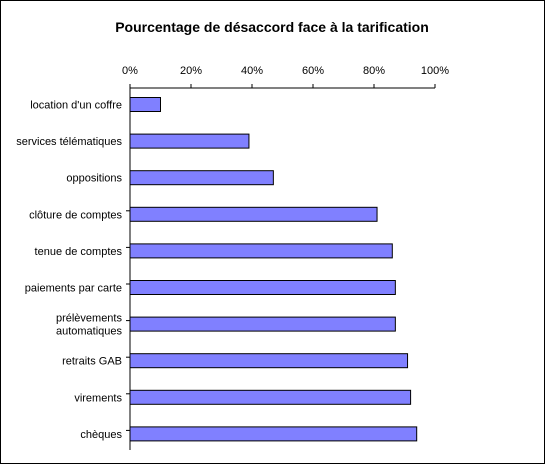 The height and width of the screenshot is (464, 545). Describe the element at coordinates (101, 435) in the screenshot. I see `category-label: chèques` at that location.